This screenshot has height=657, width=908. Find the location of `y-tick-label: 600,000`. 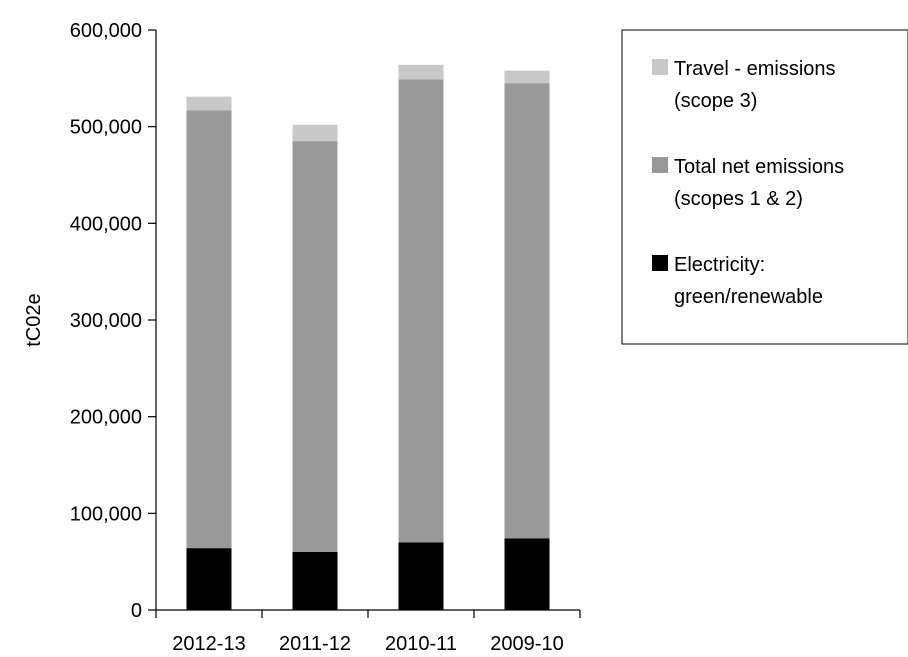

y-tick-label: 600,000 is located at coordinates (106, 31).